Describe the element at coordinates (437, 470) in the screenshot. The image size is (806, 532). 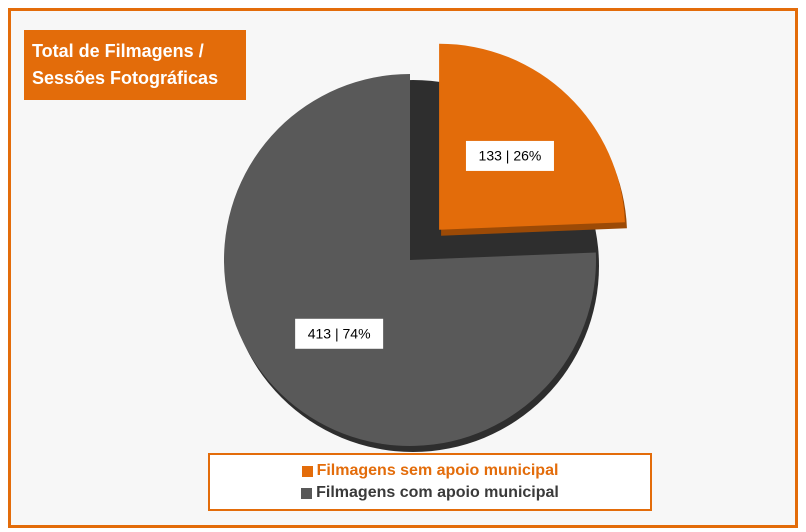
I see `legend-label: Filmagens sem apoio municipal` at that location.